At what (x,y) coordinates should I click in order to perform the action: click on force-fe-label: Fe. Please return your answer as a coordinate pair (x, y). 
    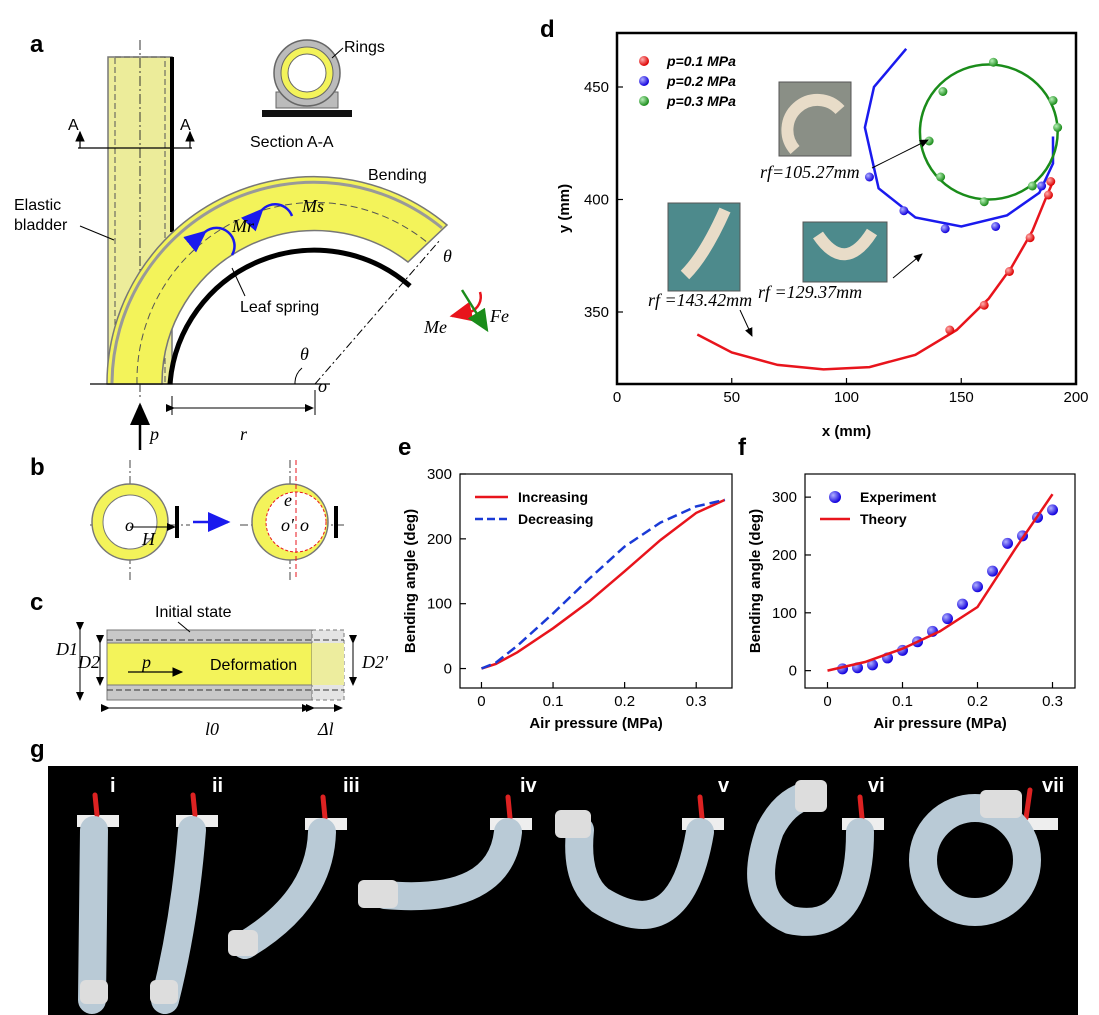
    Looking at the image, I should click on (499, 316).